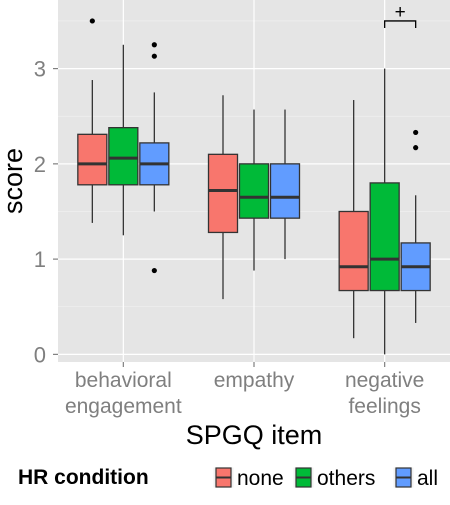  What do you see at coordinates (400, 12) in the screenshot?
I see `significance-label: +` at bounding box center [400, 12].